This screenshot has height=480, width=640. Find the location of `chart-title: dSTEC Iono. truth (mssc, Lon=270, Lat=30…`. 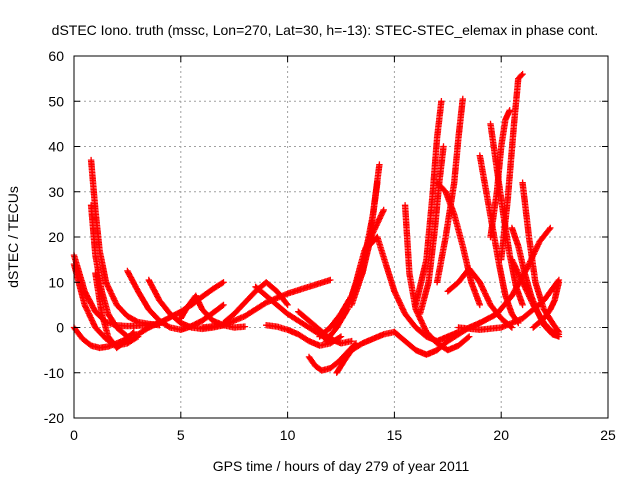

chart-title: dSTEC Iono. truth (mssc, Lon=270, Lat=30… is located at coordinates (325, 30).